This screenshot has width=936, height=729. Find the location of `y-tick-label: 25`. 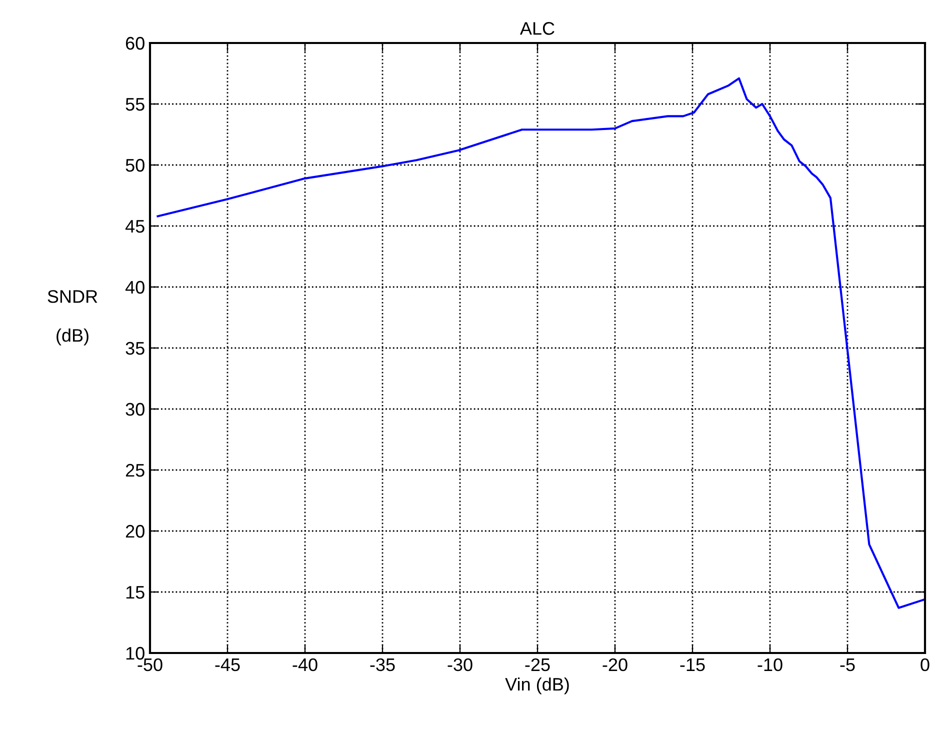

y-tick-label: 25 is located at coordinates (135, 470).